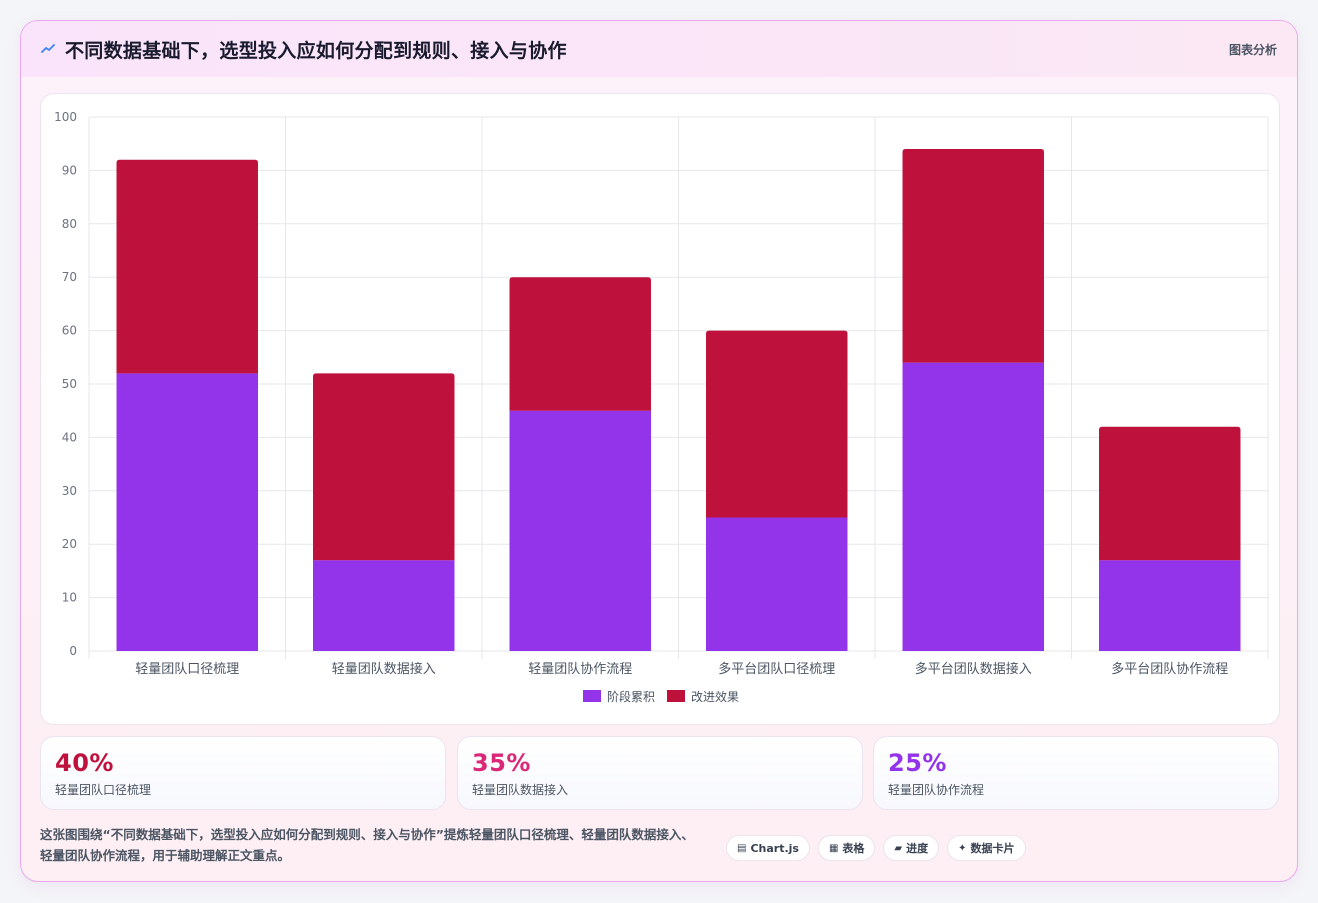 This screenshot has width=1318, height=903. I want to click on chip-data-card: ✦ 数据卡片, so click(986, 848).